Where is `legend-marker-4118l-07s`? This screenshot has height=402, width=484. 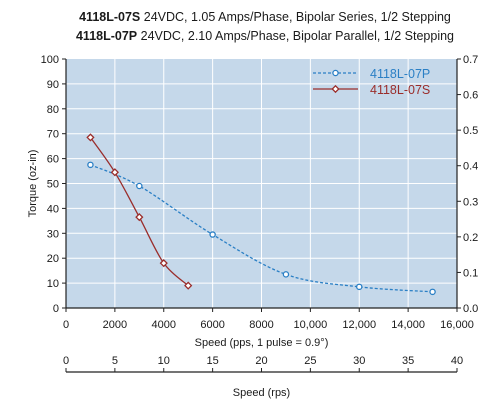 legend-marker-4118l-07s is located at coordinates (335, 89).